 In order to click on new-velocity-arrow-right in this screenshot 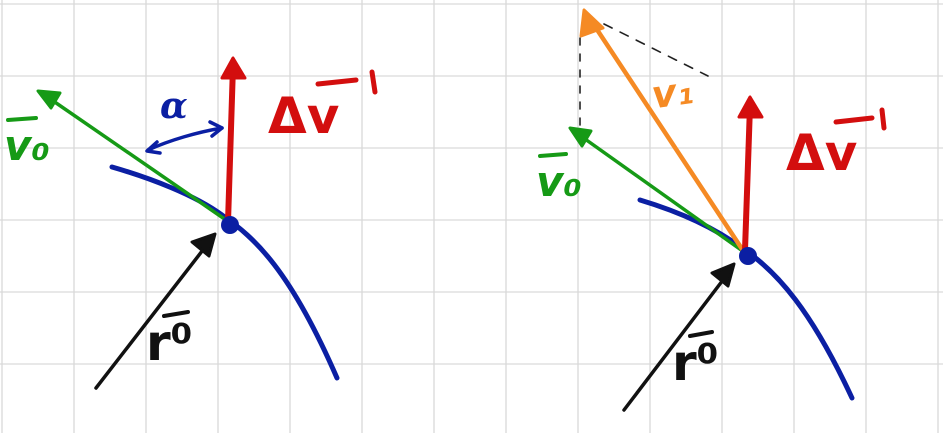, I will do `click(663, 131)`.